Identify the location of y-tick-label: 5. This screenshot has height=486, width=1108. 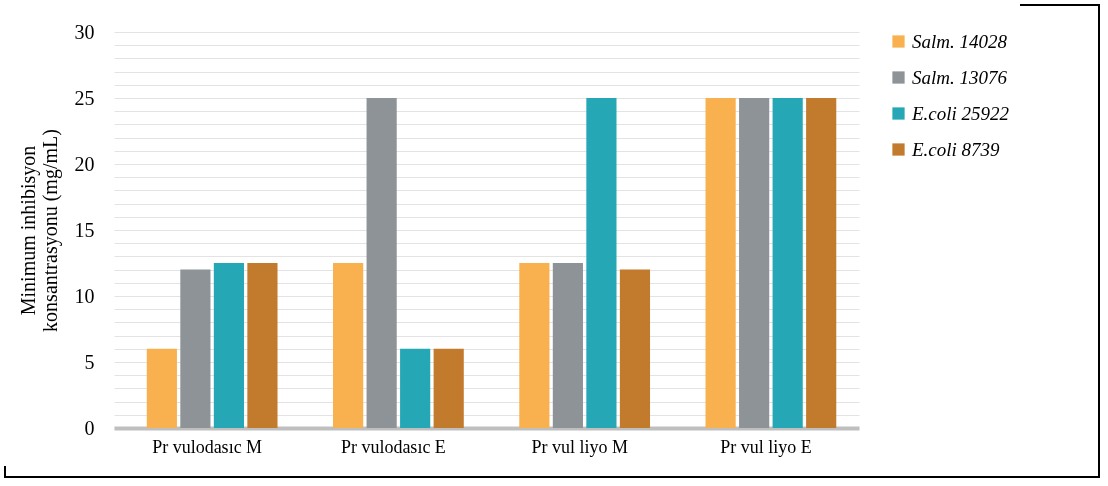
(89, 361).